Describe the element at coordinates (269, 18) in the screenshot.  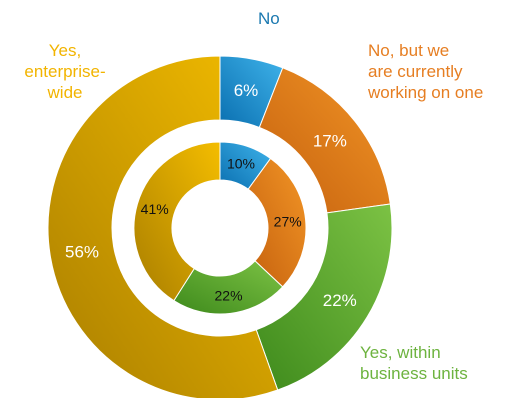
I see `category-label-no: No` at that location.